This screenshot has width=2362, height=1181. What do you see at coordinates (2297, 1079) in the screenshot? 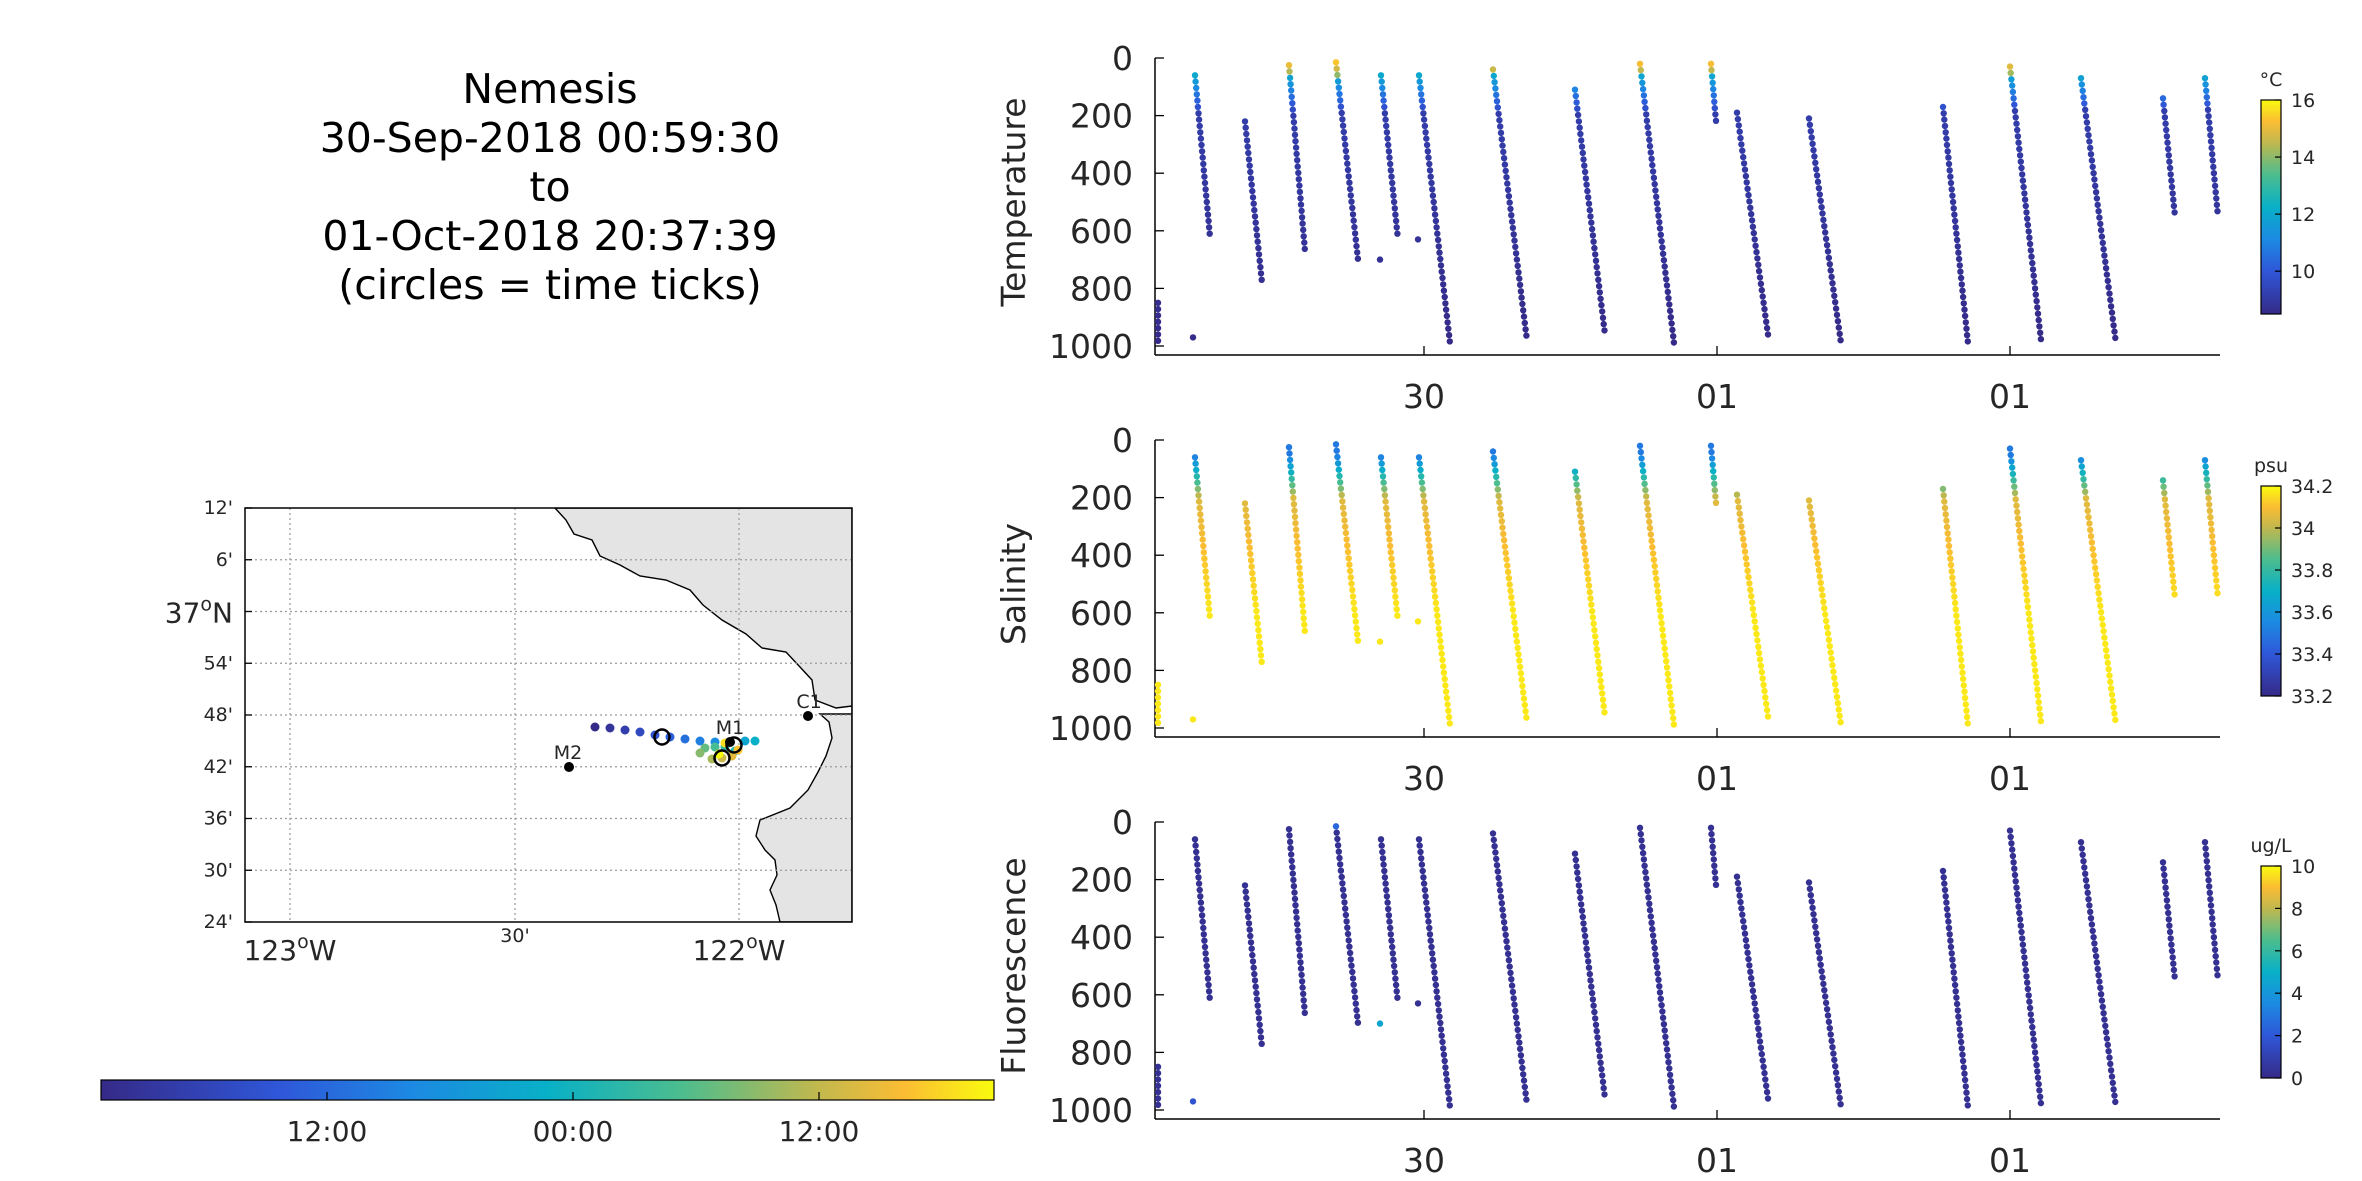
I see `colorbar-tick-label: 0` at bounding box center [2297, 1079].